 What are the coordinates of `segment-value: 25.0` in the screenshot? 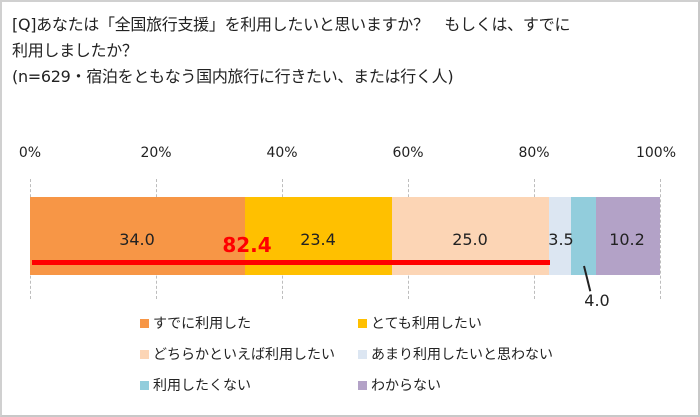 It's located at (470, 239).